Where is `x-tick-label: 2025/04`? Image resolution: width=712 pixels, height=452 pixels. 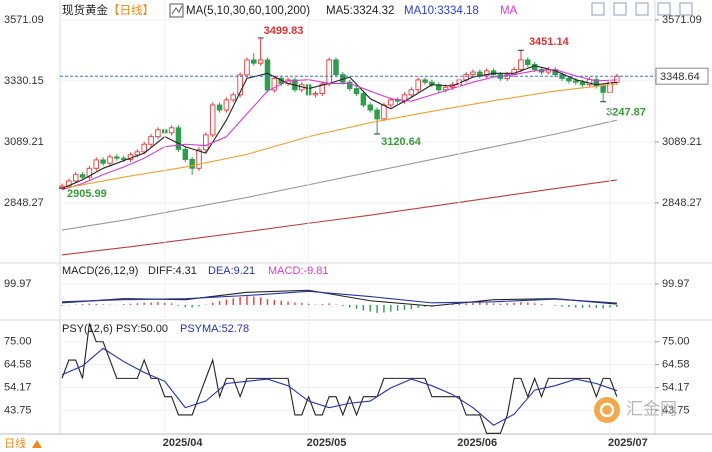
x-tick-label: 2025/04 is located at coordinates (183, 443).